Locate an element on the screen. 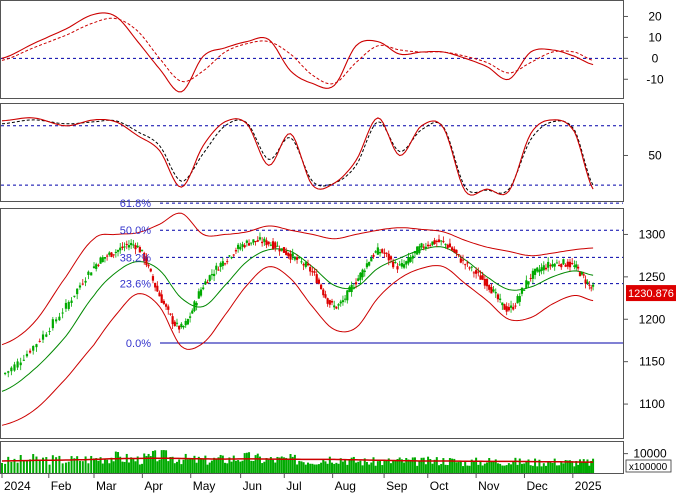  price-tick-label: 1100 is located at coordinates (652, 404).